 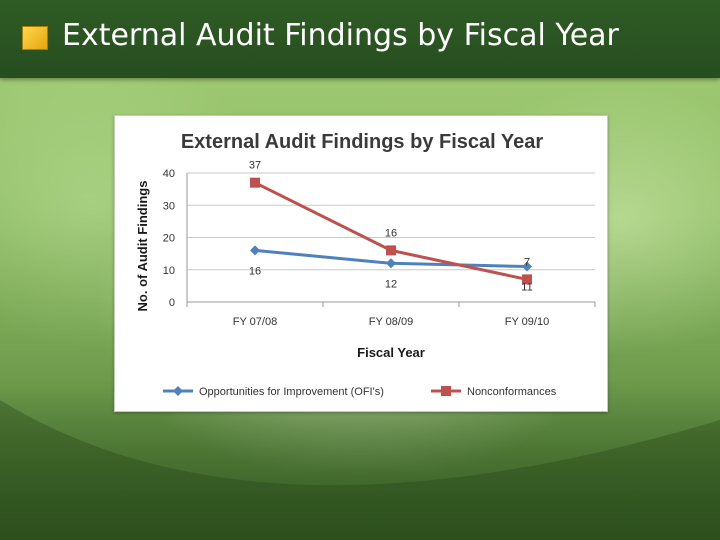 I want to click on data-label-s0-p1: 12, so click(x=391, y=284).